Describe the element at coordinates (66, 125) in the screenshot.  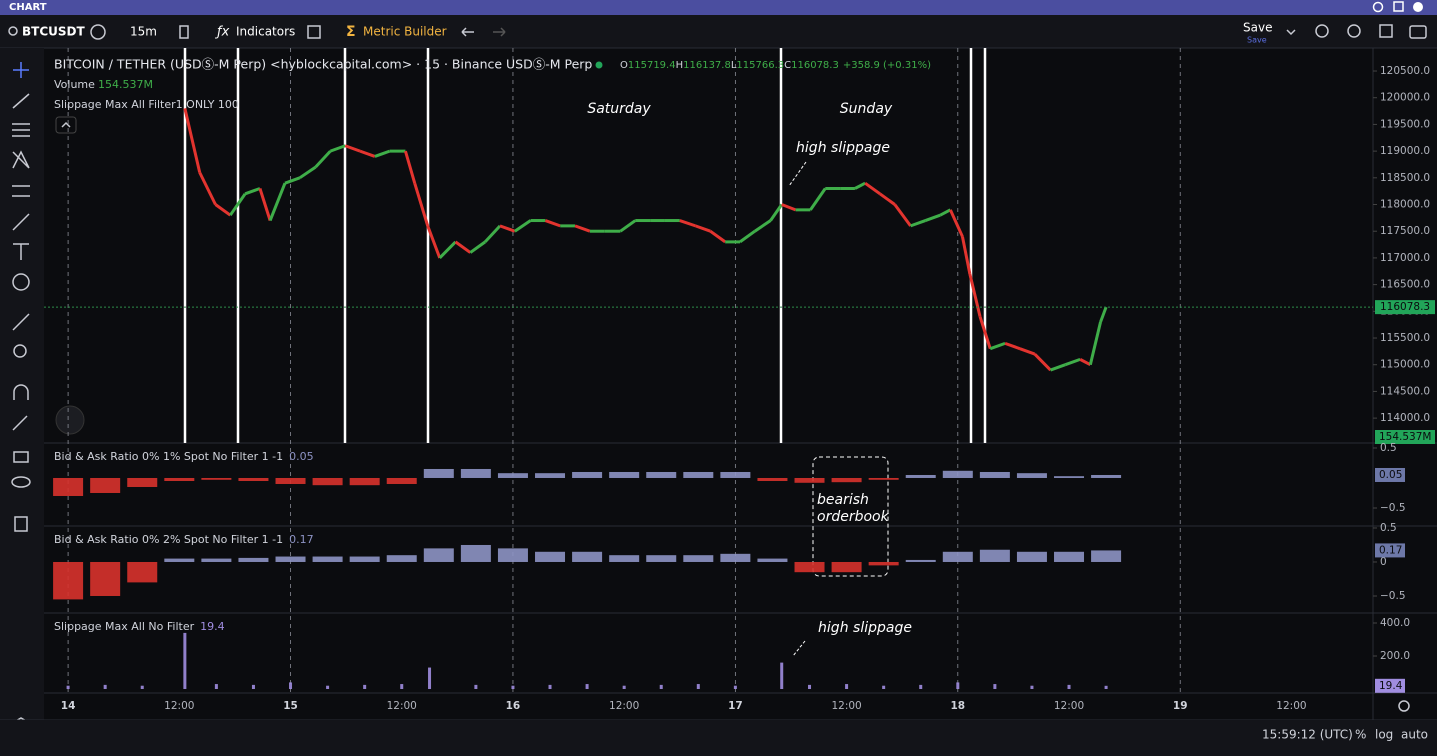
I see `collapse-button` at that location.